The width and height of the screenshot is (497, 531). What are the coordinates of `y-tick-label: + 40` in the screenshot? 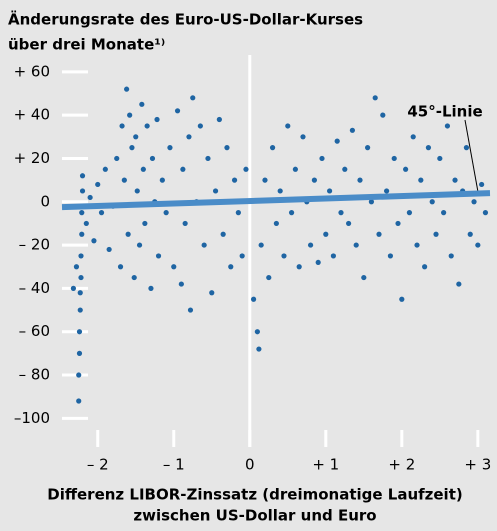 It's located at (32, 115).